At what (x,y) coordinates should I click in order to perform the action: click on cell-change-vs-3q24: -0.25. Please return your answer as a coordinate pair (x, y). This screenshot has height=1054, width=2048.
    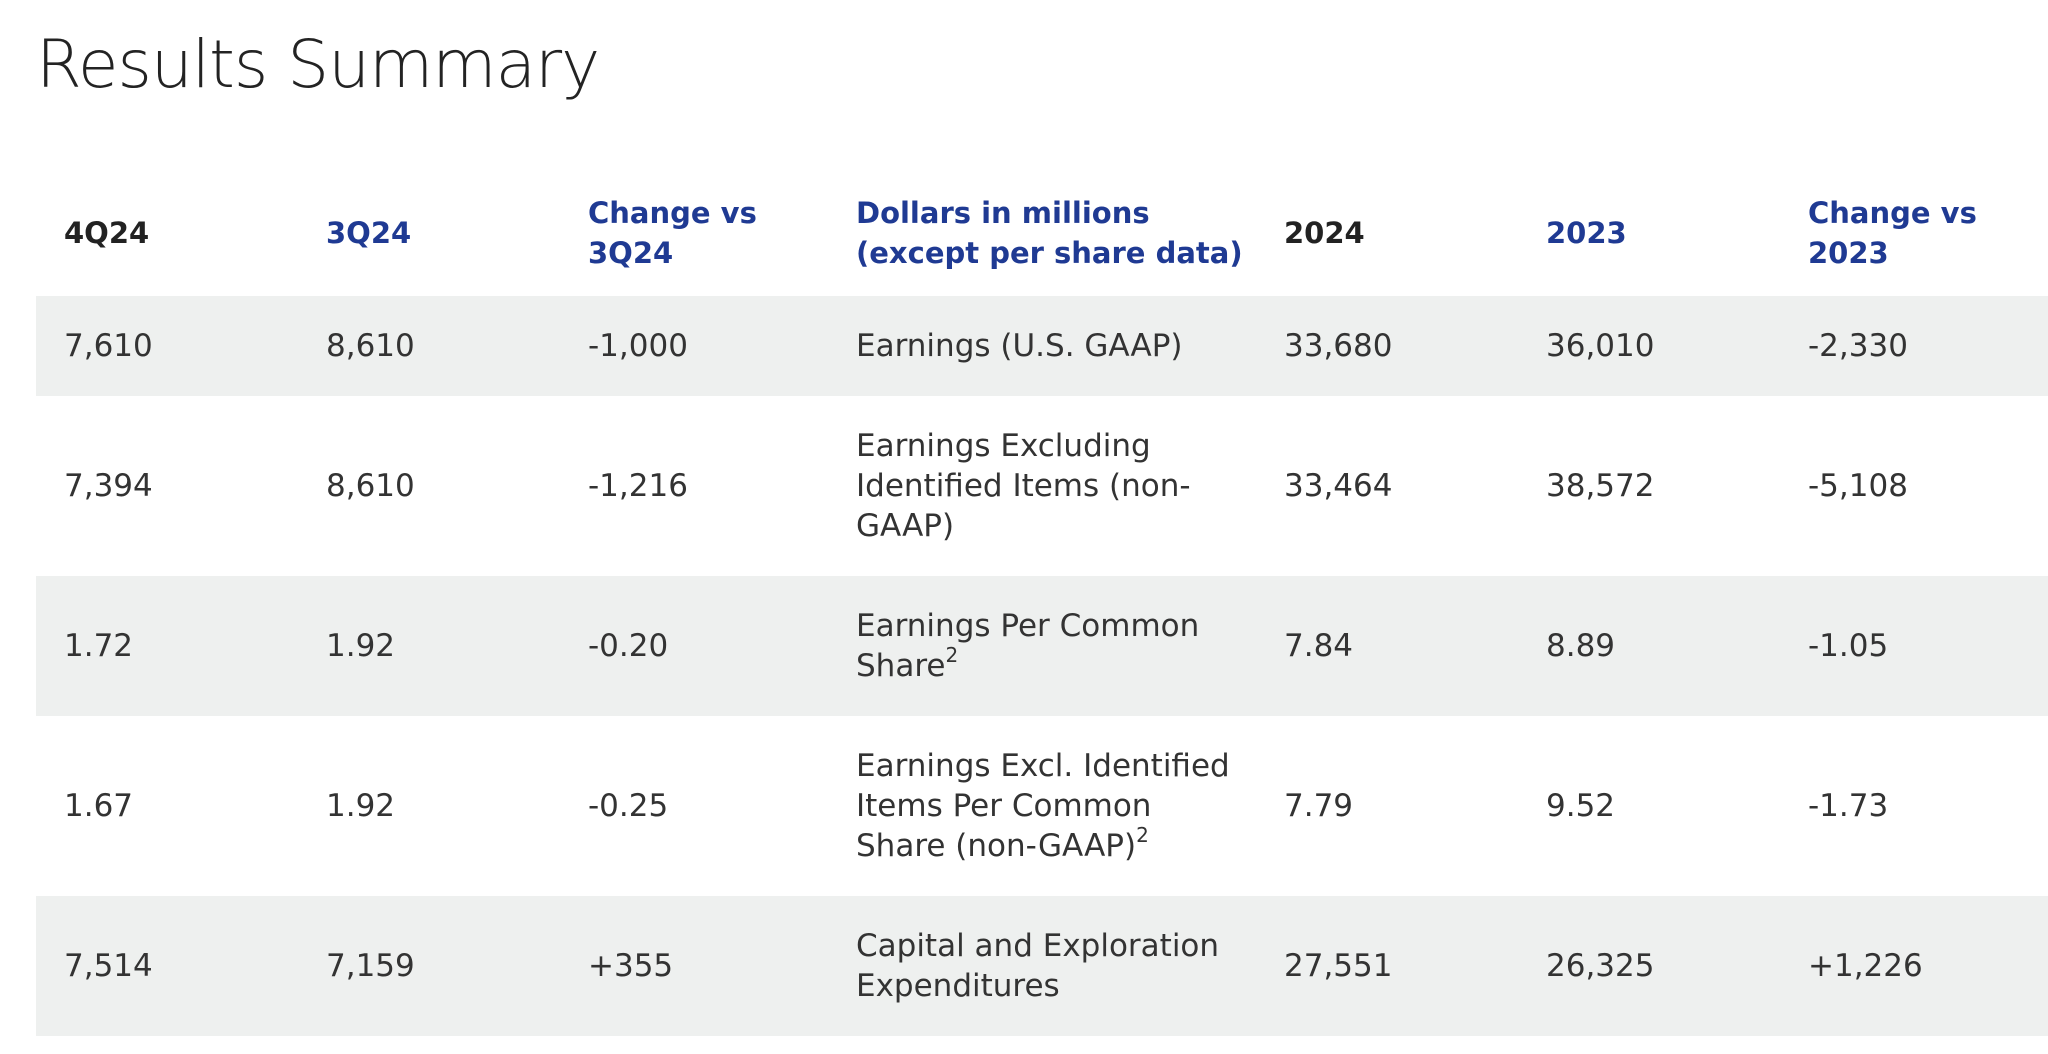
    Looking at the image, I should click on (628, 806).